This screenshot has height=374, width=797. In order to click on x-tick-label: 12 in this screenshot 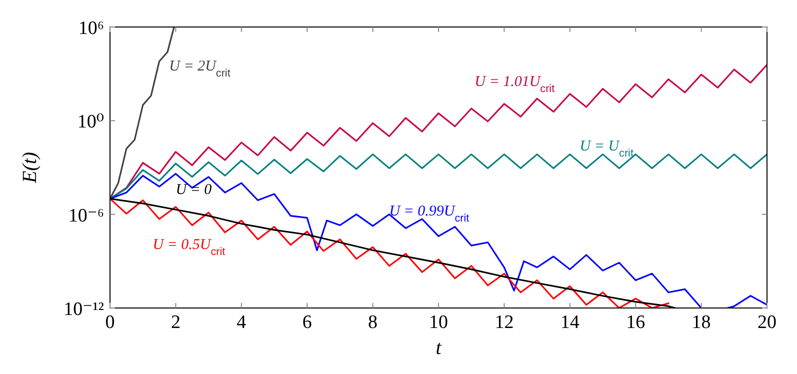, I will do `click(504, 322)`.